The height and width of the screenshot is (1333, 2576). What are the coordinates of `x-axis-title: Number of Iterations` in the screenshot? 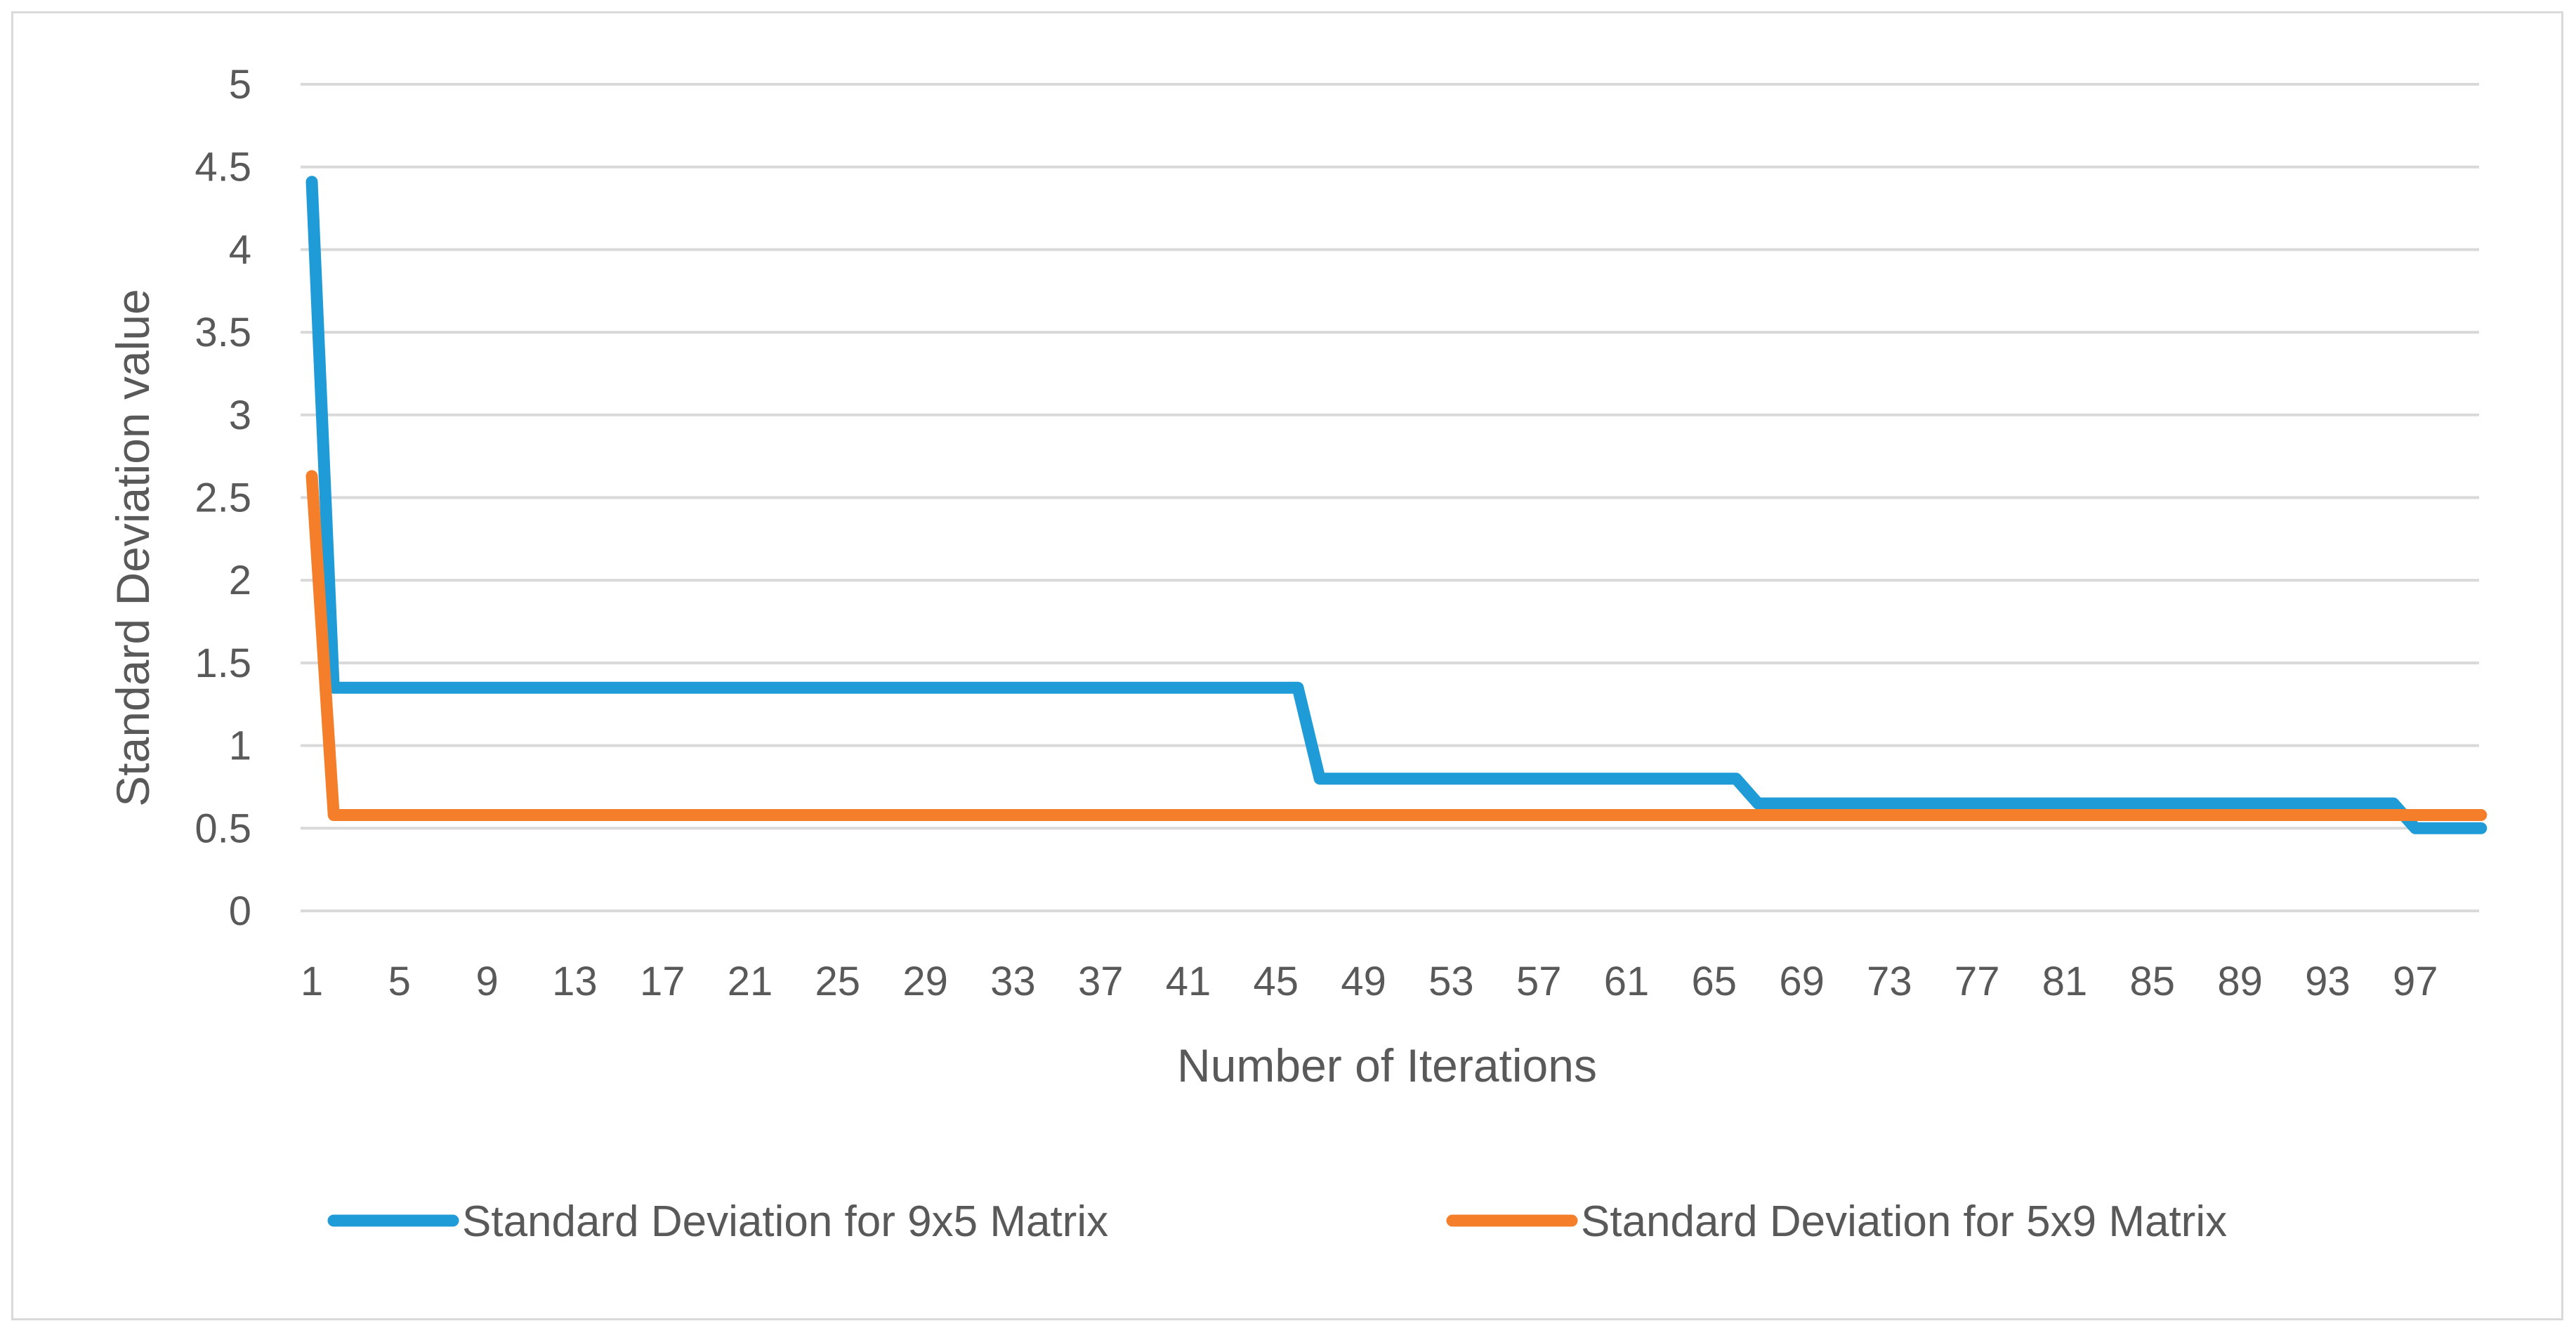 It's located at (1387, 1065).